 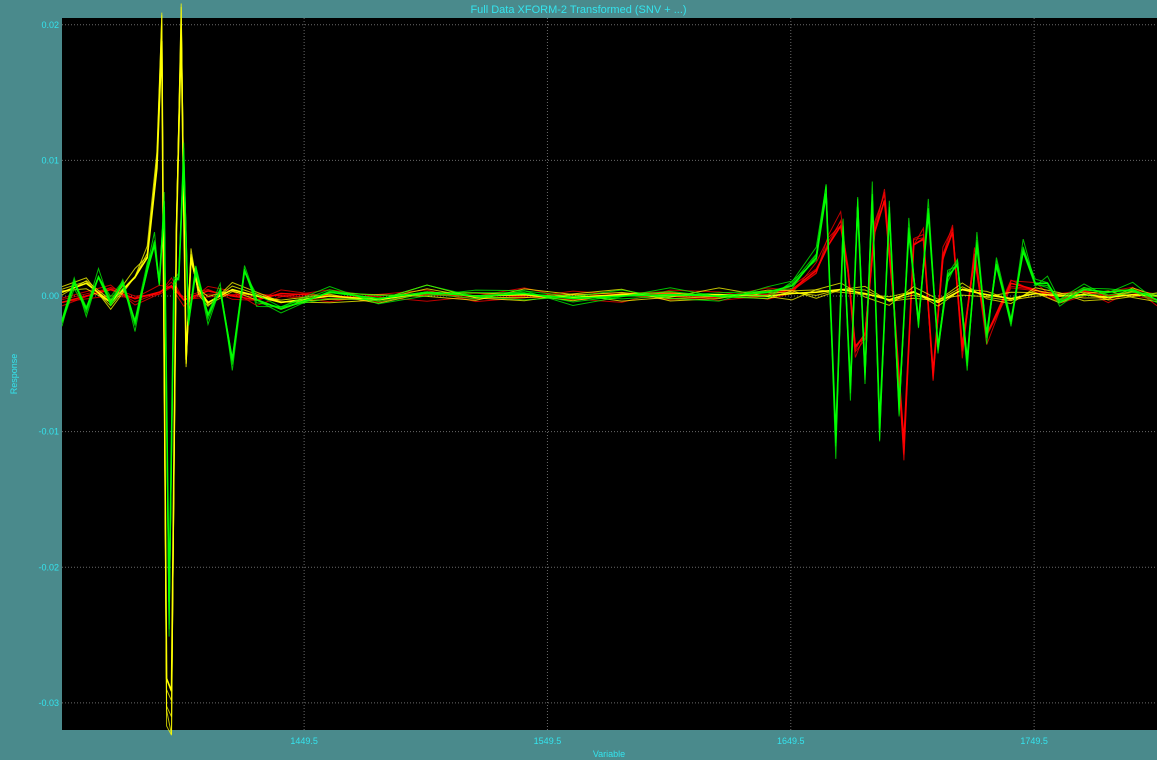 What do you see at coordinates (669, 741) in the screenshot?
I see `x-tick-labels: 1449.5 1549.5 1649.5 1749.5` at bounding box center [669, 741].